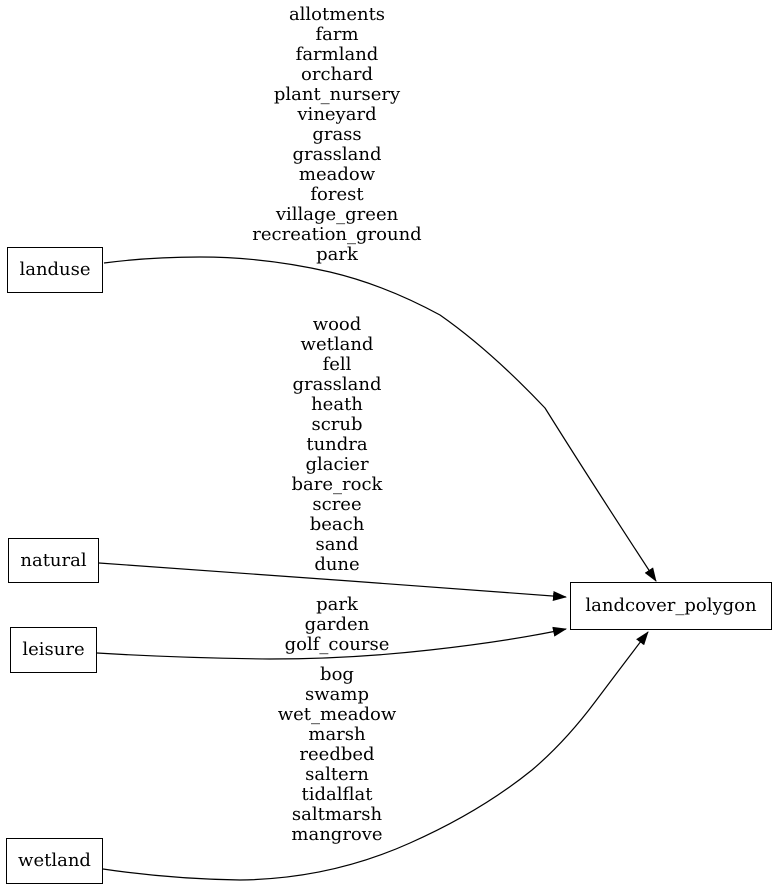 The width and height of the screenshot is (776, 892). I want to click on node-wetland: wetland, so click(54, 861).